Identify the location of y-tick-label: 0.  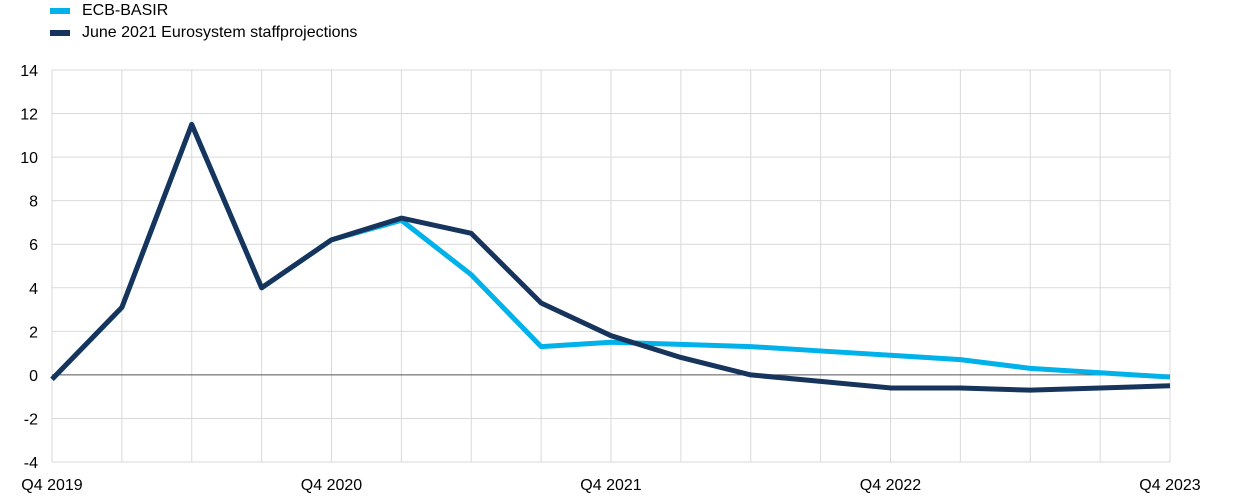
(33, 376).